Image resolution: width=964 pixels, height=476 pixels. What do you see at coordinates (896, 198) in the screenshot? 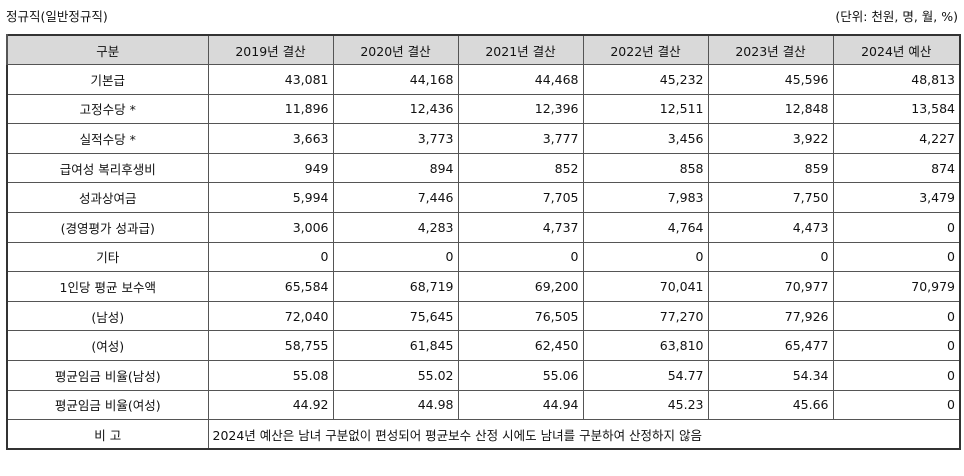
I see `value-cell: 3,479` at bounding box center [896, 198].